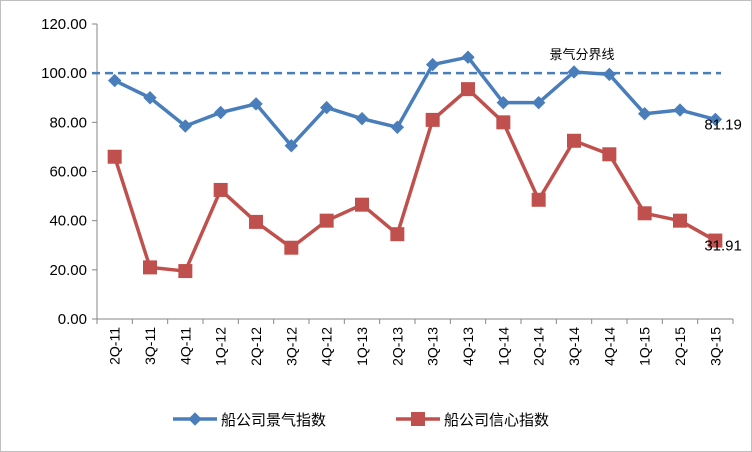 This screenshot has width=752, height=452. What do you see at coordinates (581, 55) in the screenshot?
I see `reference-line-label: 景气分界线` at bounding box center [581, 55].